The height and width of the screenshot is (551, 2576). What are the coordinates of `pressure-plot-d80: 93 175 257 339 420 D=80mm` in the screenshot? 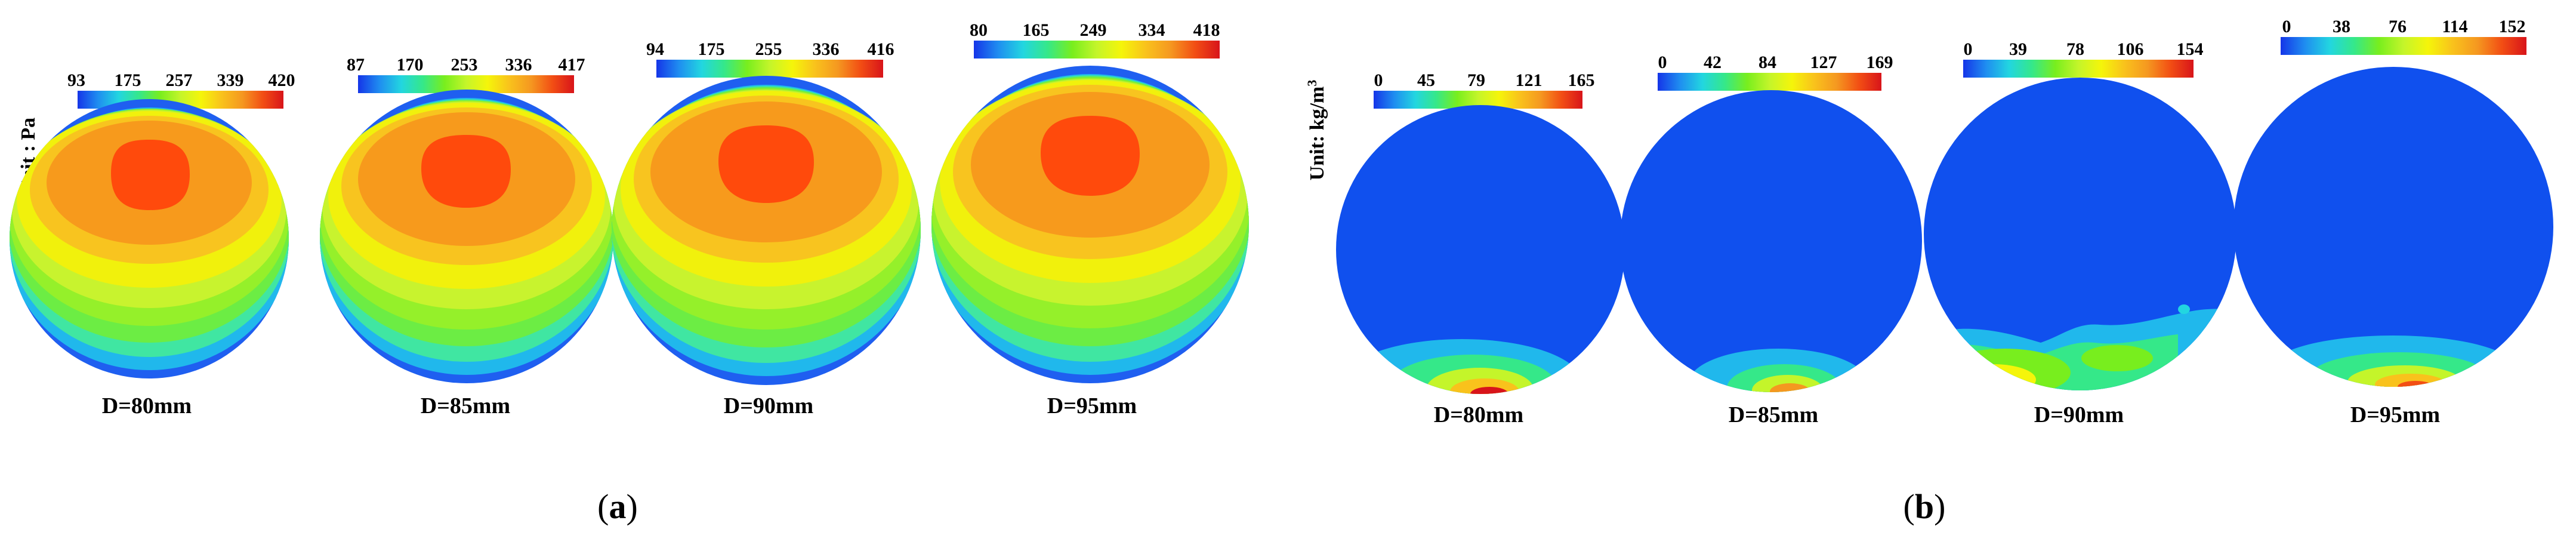 It's located at (152, 244).